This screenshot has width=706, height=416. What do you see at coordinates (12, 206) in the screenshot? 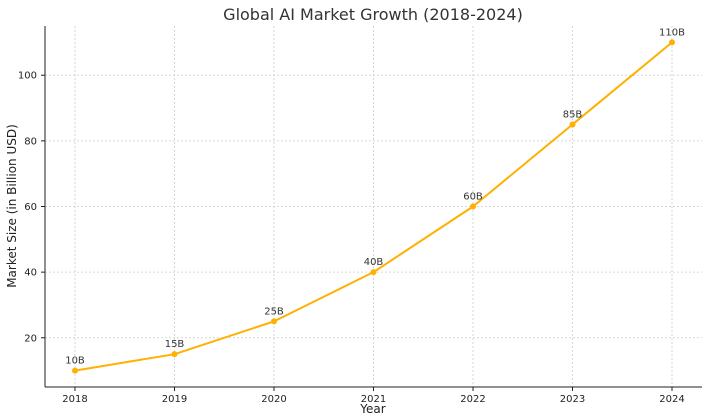
I see `y-axis-label: Market Size (in Billion USD)` at bounding box center [12, 206].